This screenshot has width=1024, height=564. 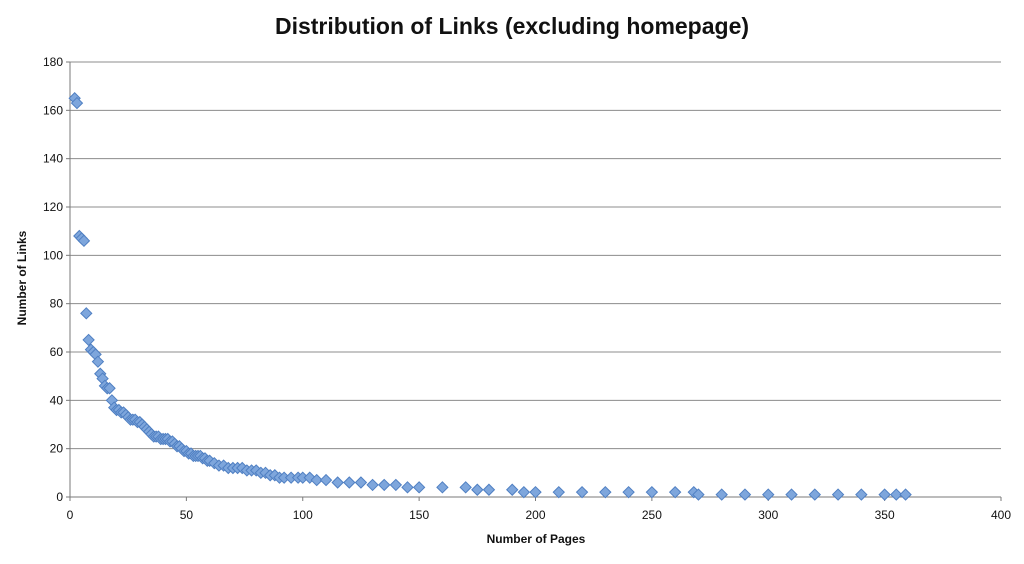 What do you see at coordinates (303, 515) in the screenshot?
I see `x-tick-label: 100` at bounding box center [303, 515].